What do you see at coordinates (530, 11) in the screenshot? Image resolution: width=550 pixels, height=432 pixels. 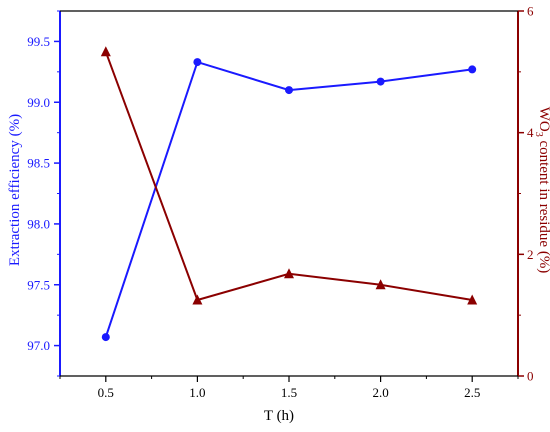 I see `y-right-tick-label: 6` at bounding box center [530, 11].